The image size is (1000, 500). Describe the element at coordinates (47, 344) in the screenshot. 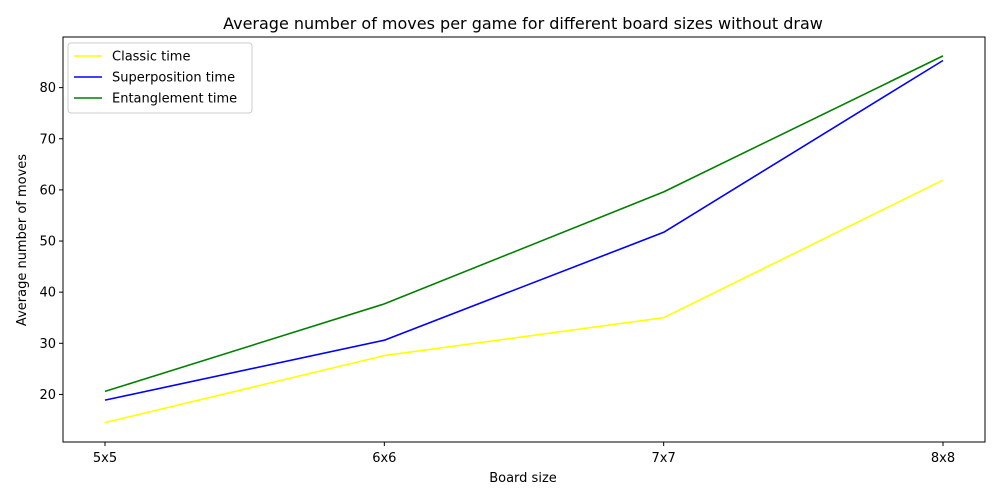

I see `y-tick-label: 30` at that location.